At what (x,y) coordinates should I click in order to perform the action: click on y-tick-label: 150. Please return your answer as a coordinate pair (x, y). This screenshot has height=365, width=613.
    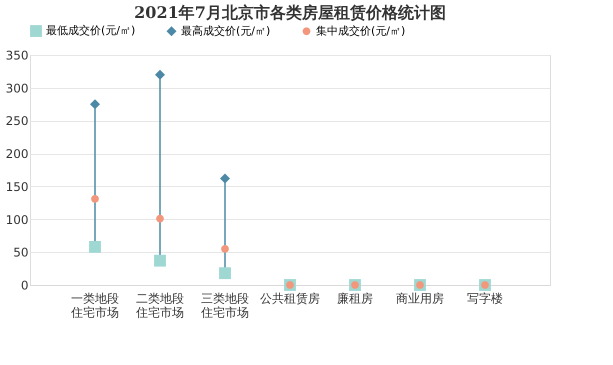
    Looking at the image, I should click on (17, 187).